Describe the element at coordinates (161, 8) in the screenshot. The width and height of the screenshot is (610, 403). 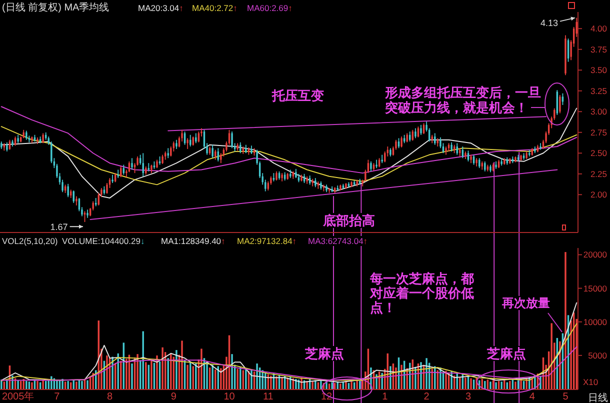
I see `text: MA20:3.04↑` at that location.